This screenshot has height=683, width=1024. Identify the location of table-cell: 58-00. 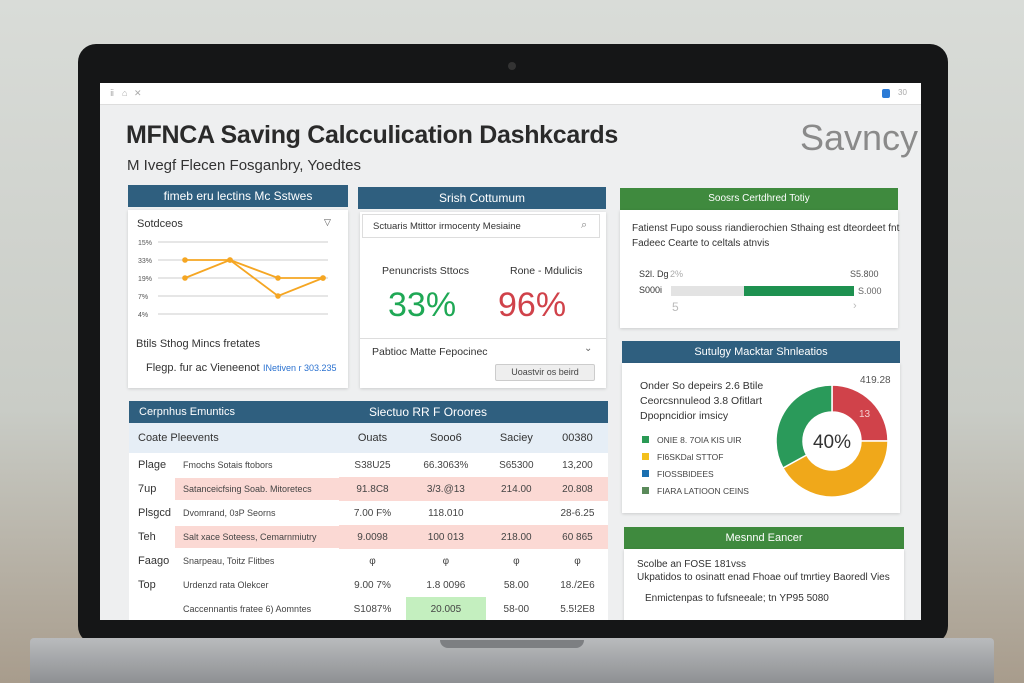
(516, 609).